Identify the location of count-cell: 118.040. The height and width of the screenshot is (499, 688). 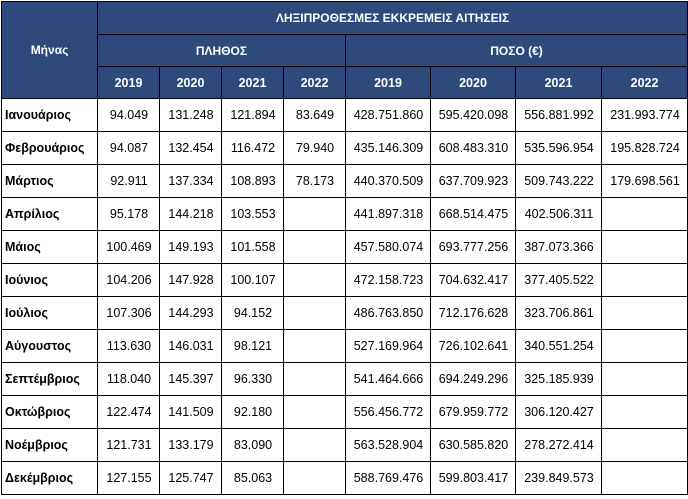
(128, 379).